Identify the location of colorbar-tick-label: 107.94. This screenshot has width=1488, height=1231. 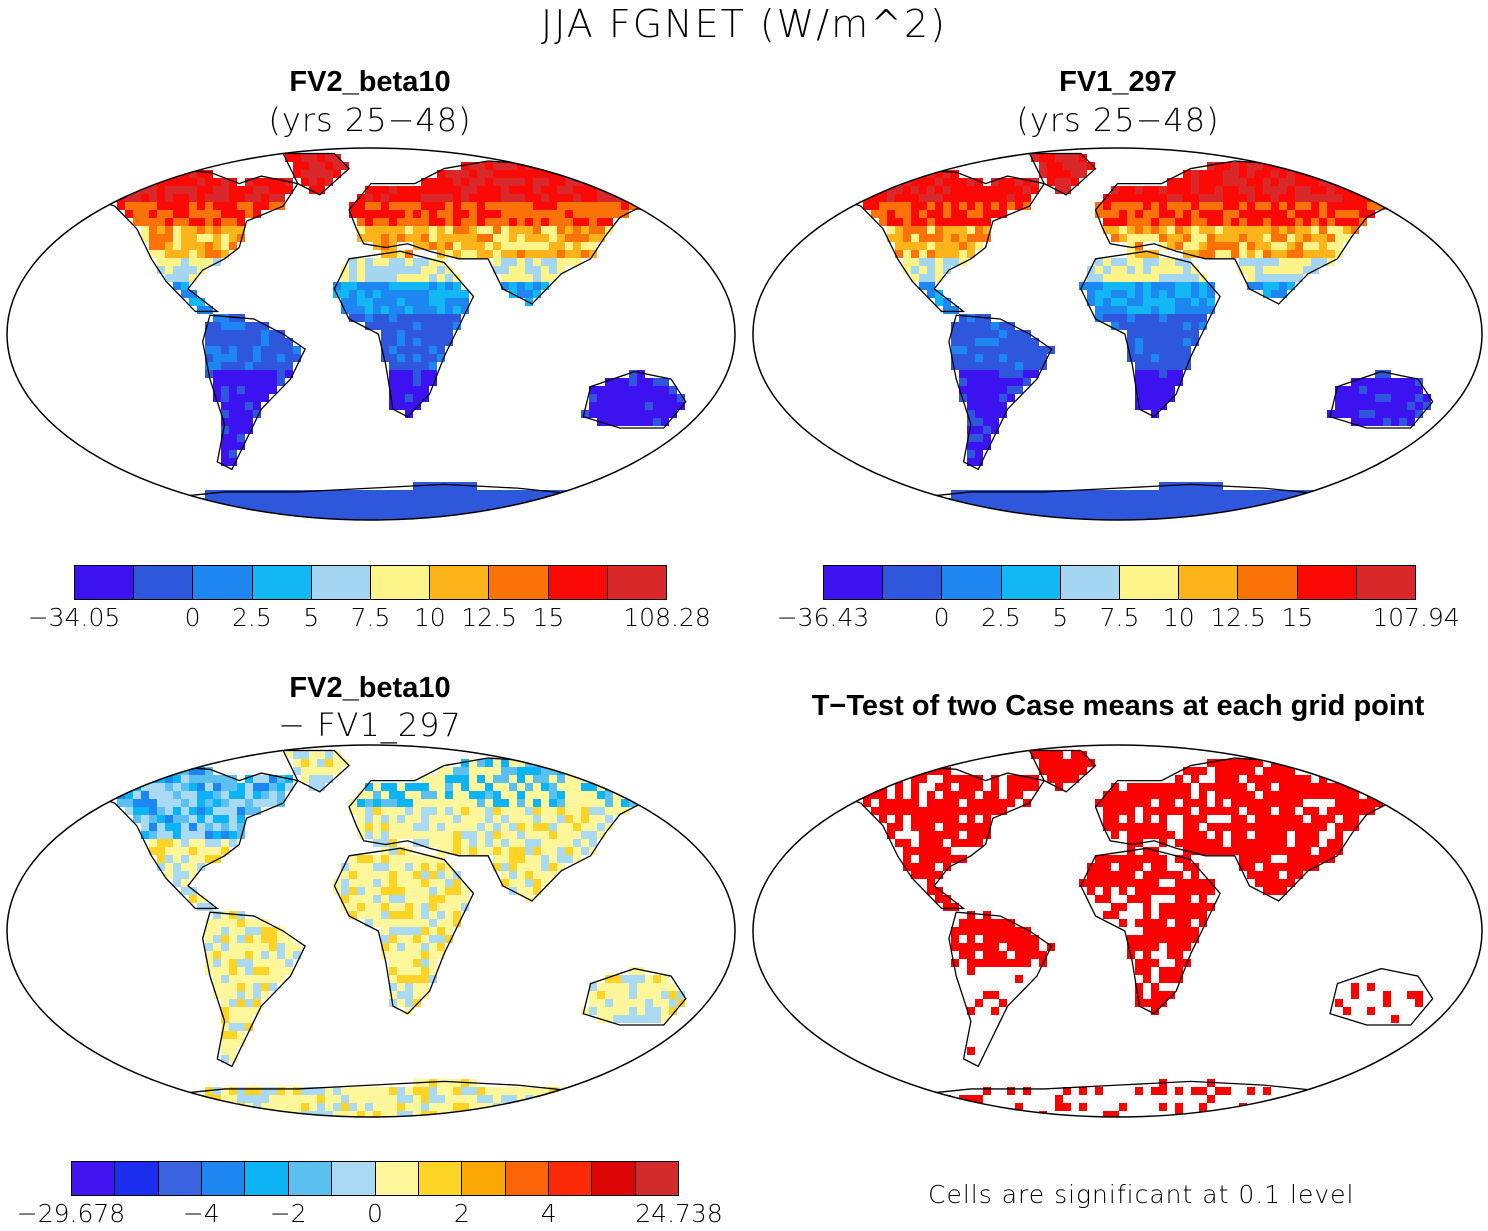
(1415, 617).